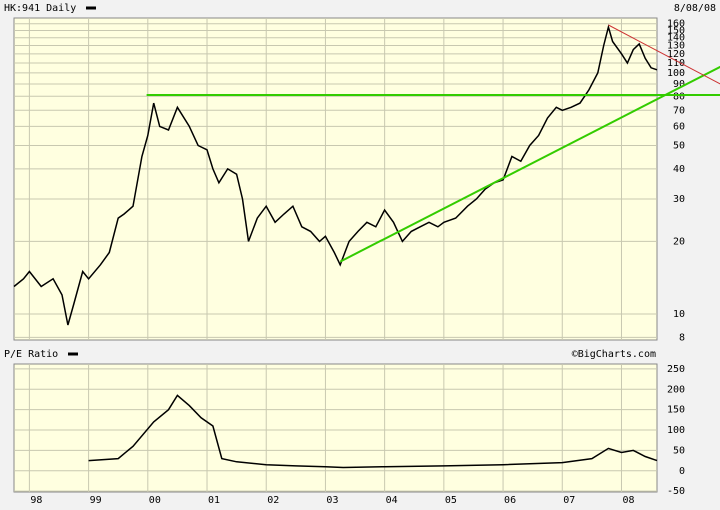 This screenshot has width=720, height=510. What do you see at coordinates (40, 8) in the screenshot?
I see `legend-label: HK:941 Daily` at bounding box center [40, 8].